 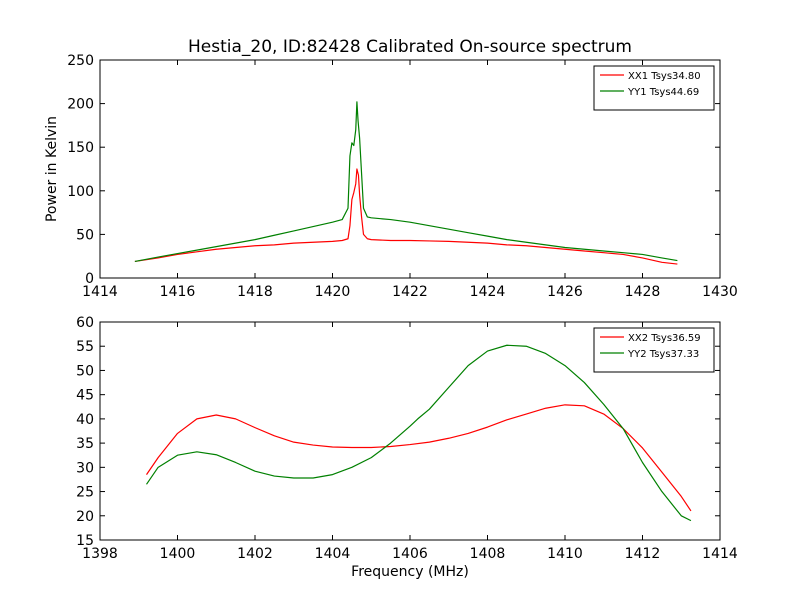 I want to click on y-tick-label: 45, so click(x=85, y=396).